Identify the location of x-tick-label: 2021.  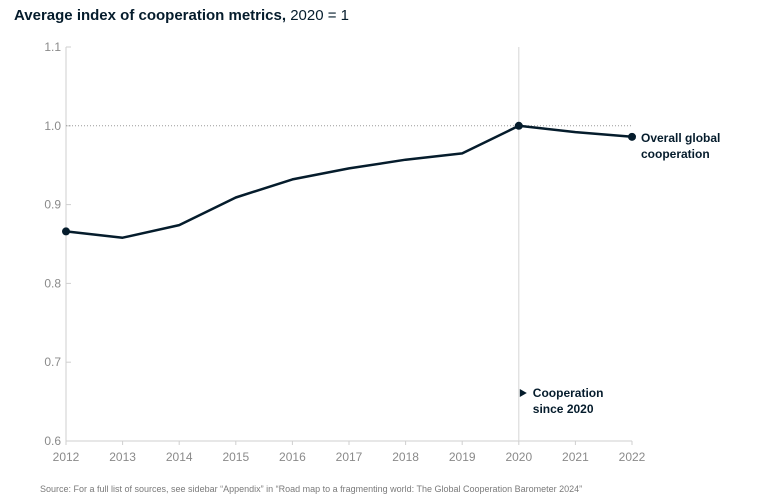
(575, 457).